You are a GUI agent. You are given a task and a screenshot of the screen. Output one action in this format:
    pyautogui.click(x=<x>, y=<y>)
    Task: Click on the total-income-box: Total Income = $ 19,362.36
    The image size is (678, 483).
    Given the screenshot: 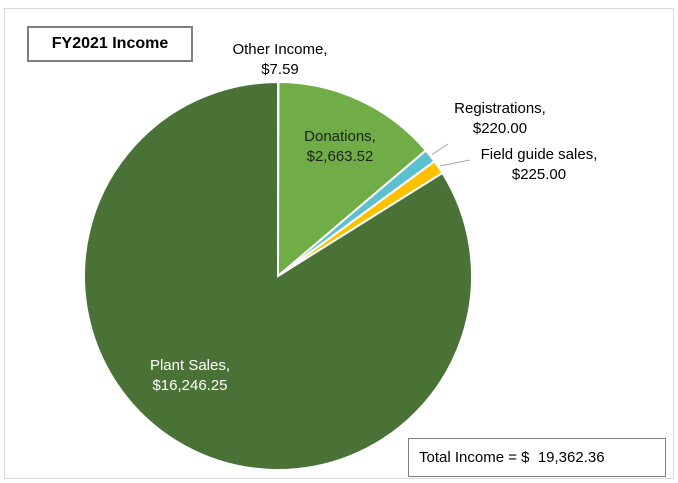 What is the action you would take?
    pyautogui.click(x=537, y=457)
    